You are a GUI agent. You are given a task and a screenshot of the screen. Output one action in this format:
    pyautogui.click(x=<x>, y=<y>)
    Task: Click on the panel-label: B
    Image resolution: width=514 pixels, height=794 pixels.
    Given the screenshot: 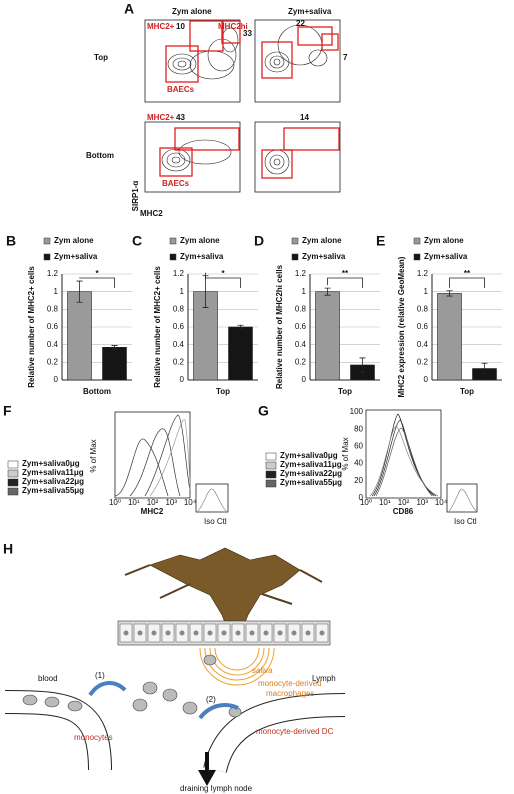 What is the action you would take?
    pyautogui.click(x=11, y=241)
    